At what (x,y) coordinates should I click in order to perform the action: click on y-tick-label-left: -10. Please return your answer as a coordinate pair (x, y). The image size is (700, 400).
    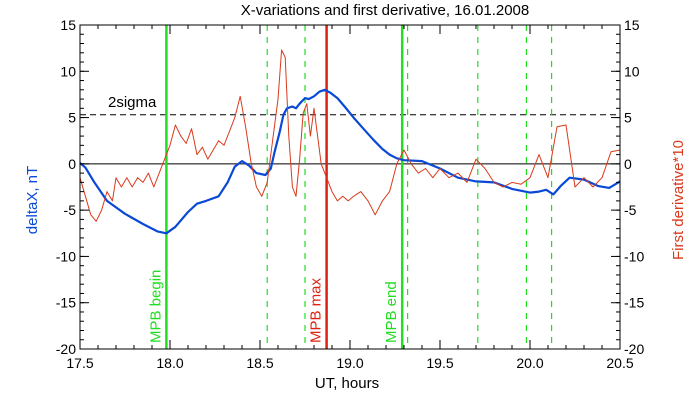
    Looking at the image, I should click on (66, 256).